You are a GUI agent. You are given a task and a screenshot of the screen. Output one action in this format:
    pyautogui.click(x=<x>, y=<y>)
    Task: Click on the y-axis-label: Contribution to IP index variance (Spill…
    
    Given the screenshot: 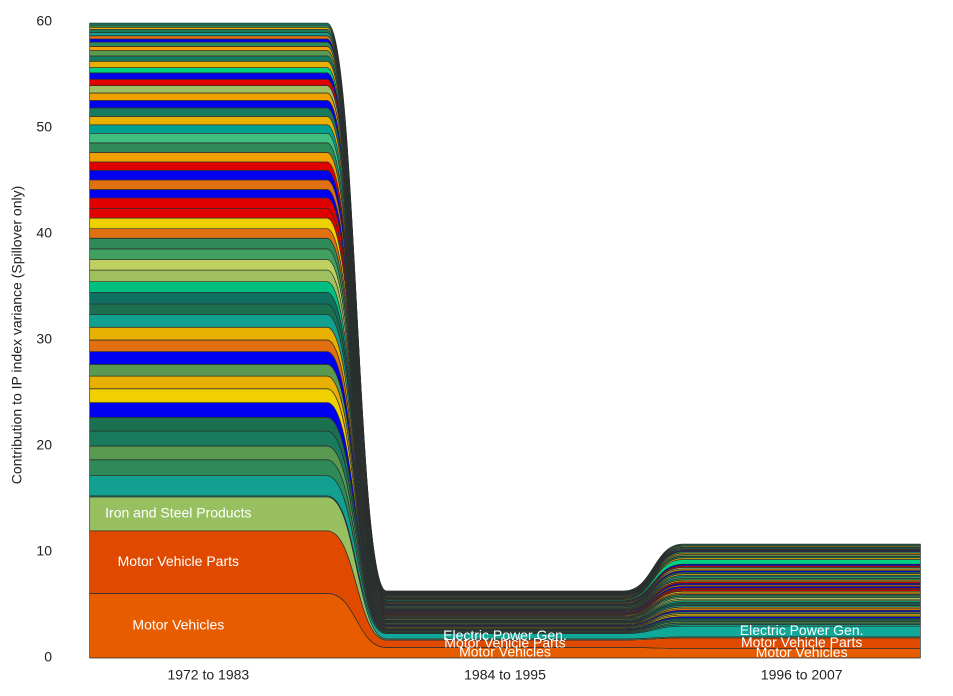 What is the action you would take?
    pyautogui.click(x=17, y=335)
    